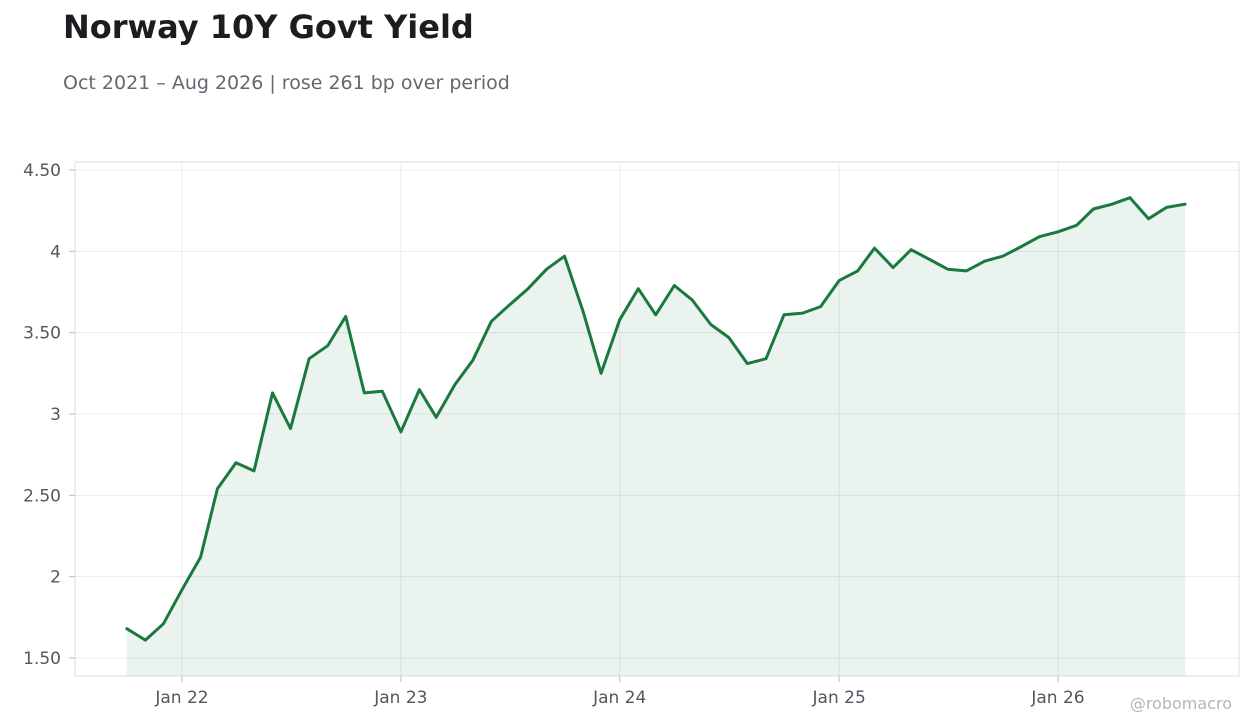 This screenshot has height=728, width=1260. Describe the element at coordinates (619, 698) in the screenshot. I see `x-tick-label: Jan 24` at that location.